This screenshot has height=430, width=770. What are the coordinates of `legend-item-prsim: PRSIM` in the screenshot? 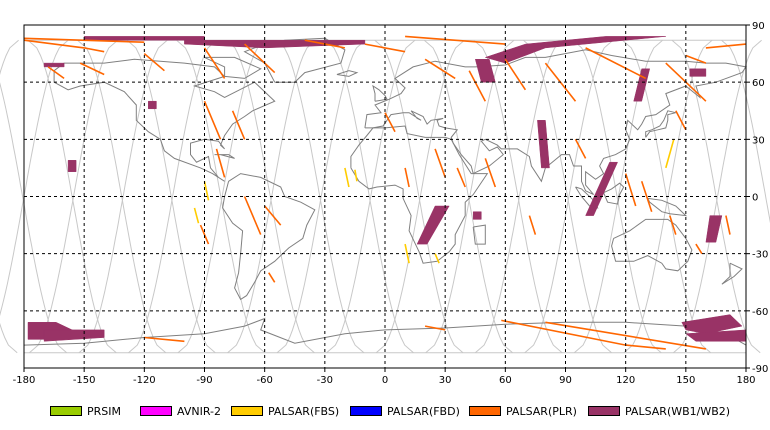 It's located at (85, 411).